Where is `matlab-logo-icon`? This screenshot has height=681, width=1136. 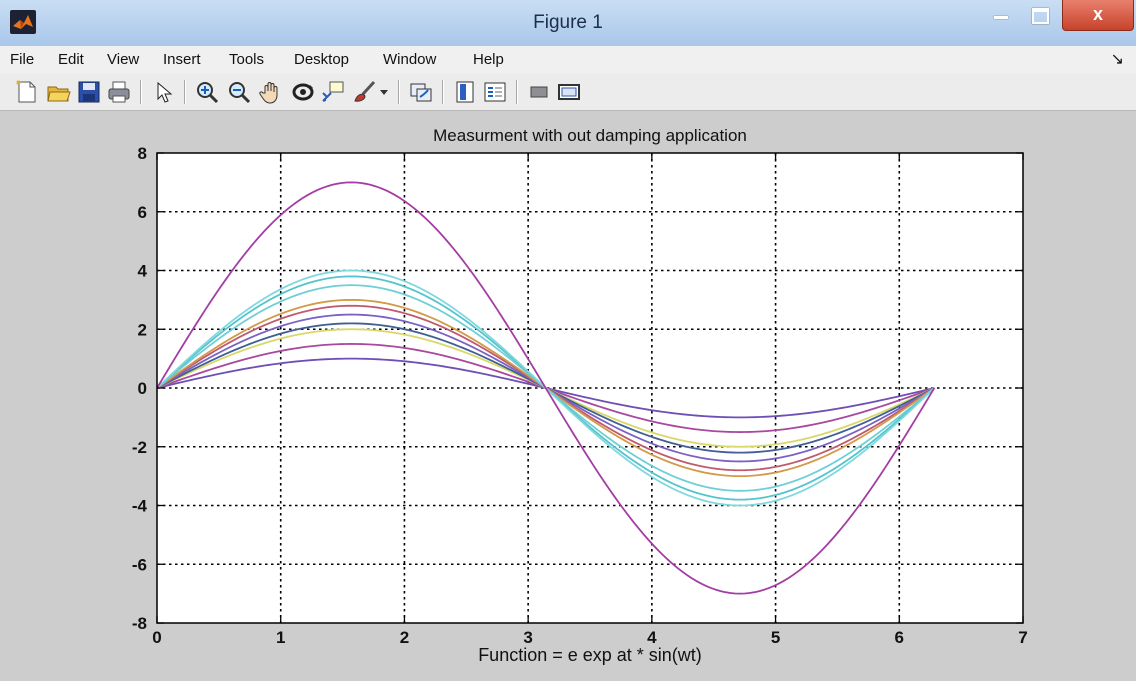 matlab-logo-icon is located at coordinates (23, 22).